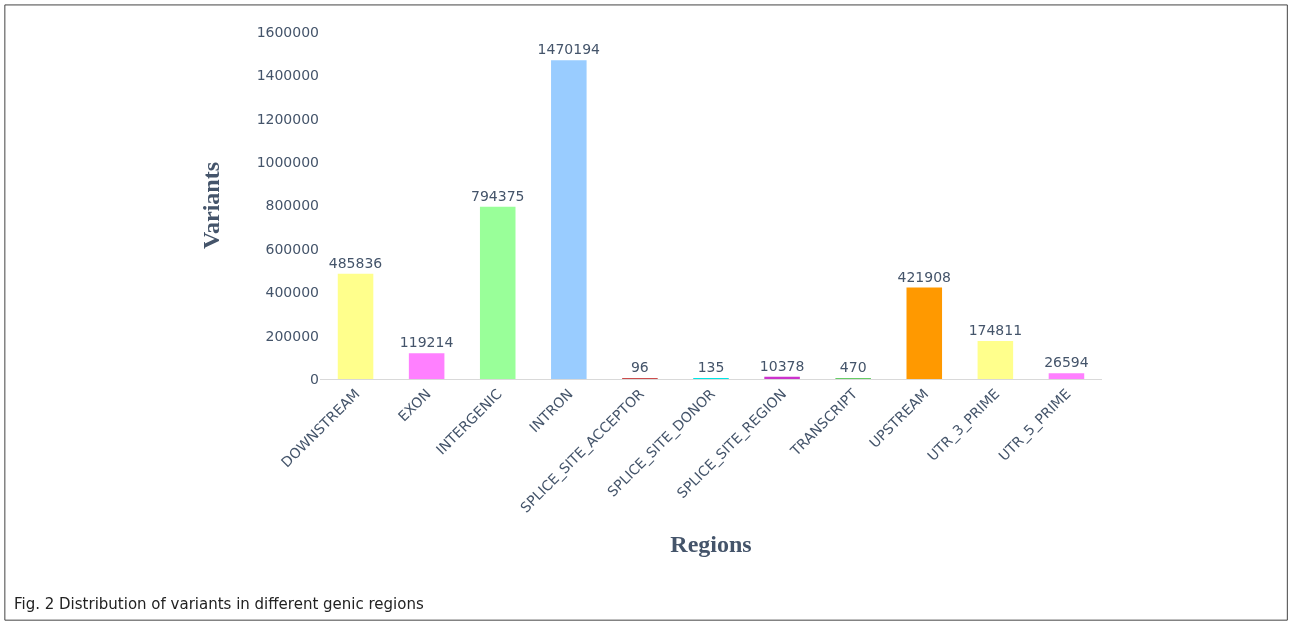 This screenshot has width=1292, height=626. I want to click on y-tick-label: 800000, so click(292, 205).